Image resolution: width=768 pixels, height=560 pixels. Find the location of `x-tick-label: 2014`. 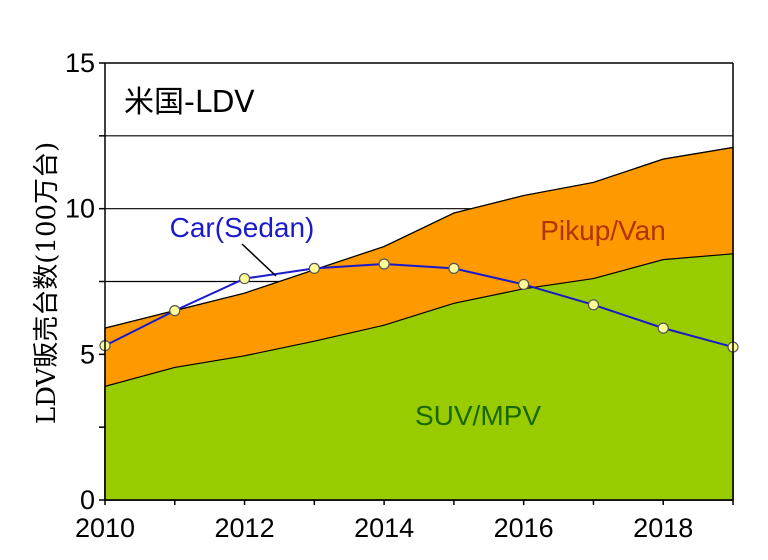

x-tick-label: 2014 is located at coordinates (384, 528).